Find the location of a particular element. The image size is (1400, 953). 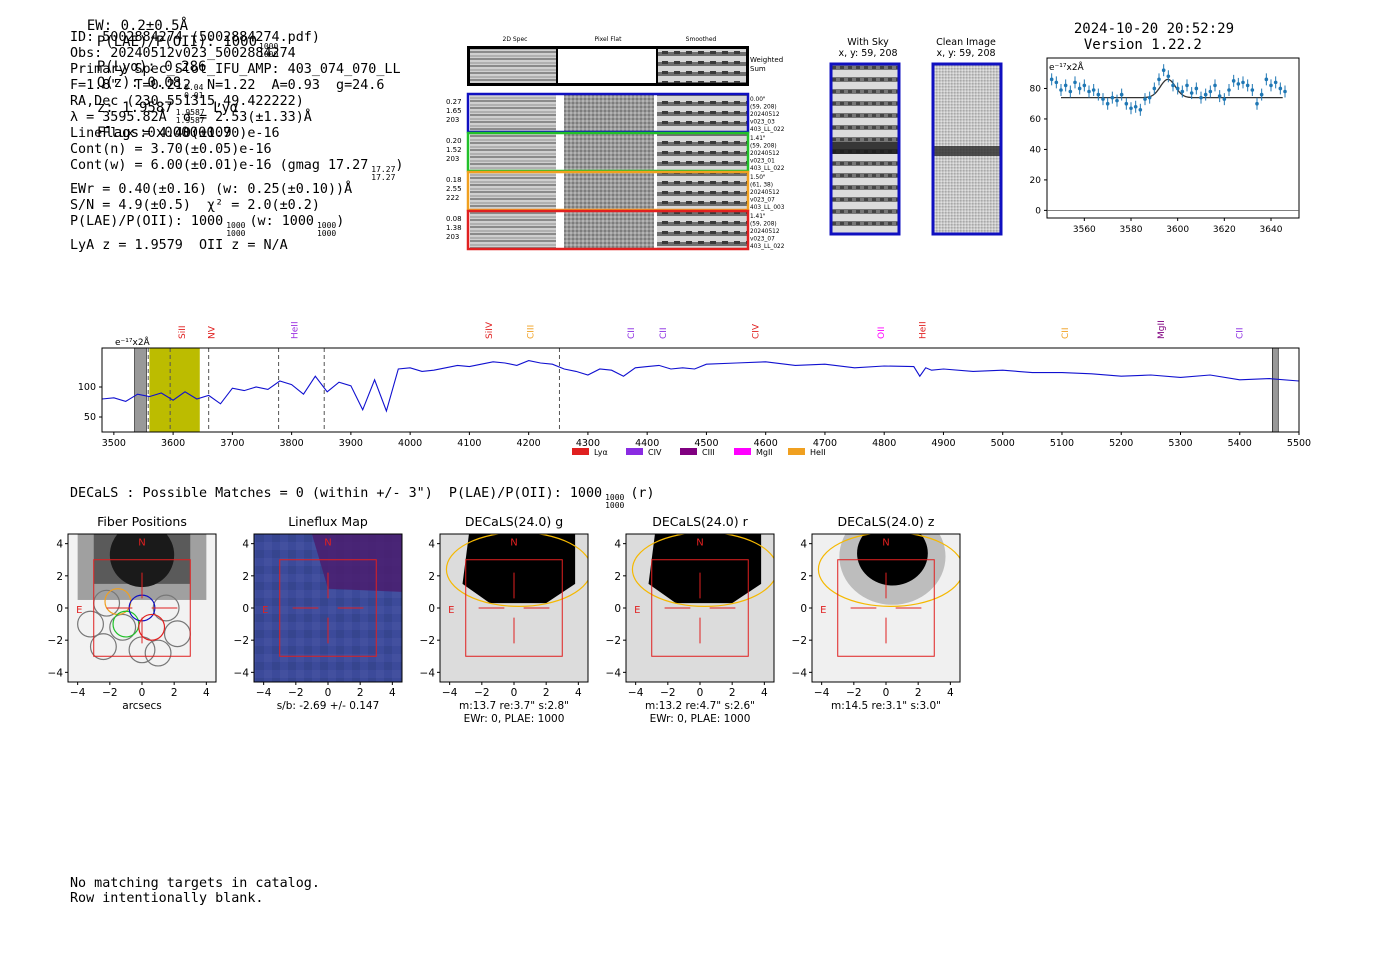

cutout-row-stat: 1.38 is located at coordinates (454, 228).